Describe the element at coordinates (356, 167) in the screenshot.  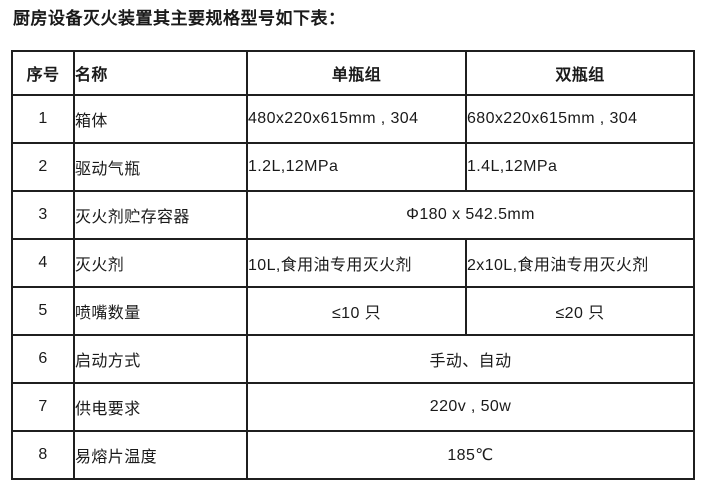
I see `cell-single: 1.2L,12MPa` at that location.